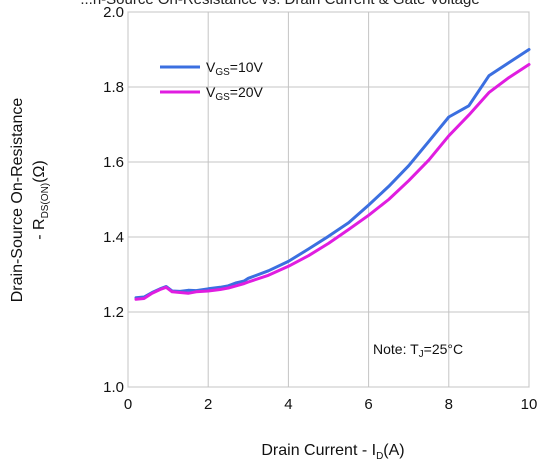 This screenshot has width=543, height=466. I want to click on y-tick-labels: 1.0 1.2 1.4 1.6 1.8 2.0, so click(113, 200).